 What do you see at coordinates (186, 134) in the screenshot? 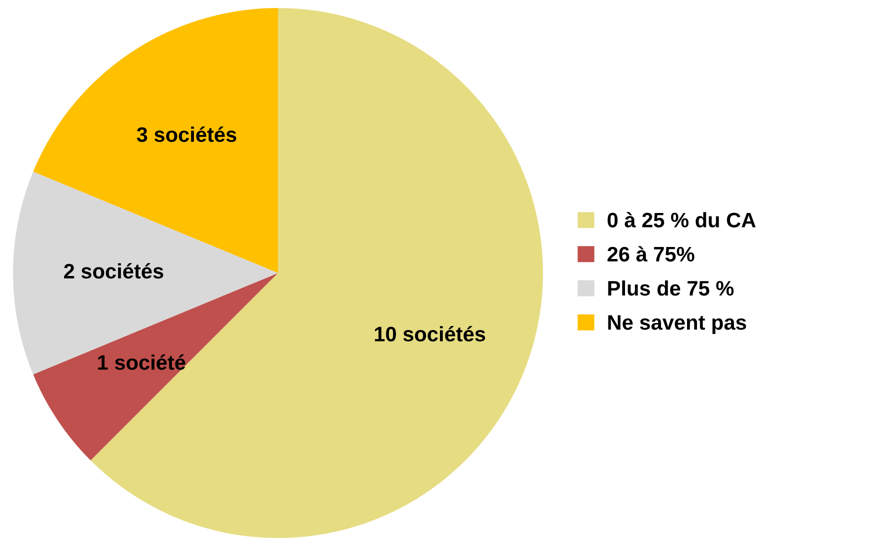
I see `data-label: 3 sociétés` at bounding box center [186, 134].